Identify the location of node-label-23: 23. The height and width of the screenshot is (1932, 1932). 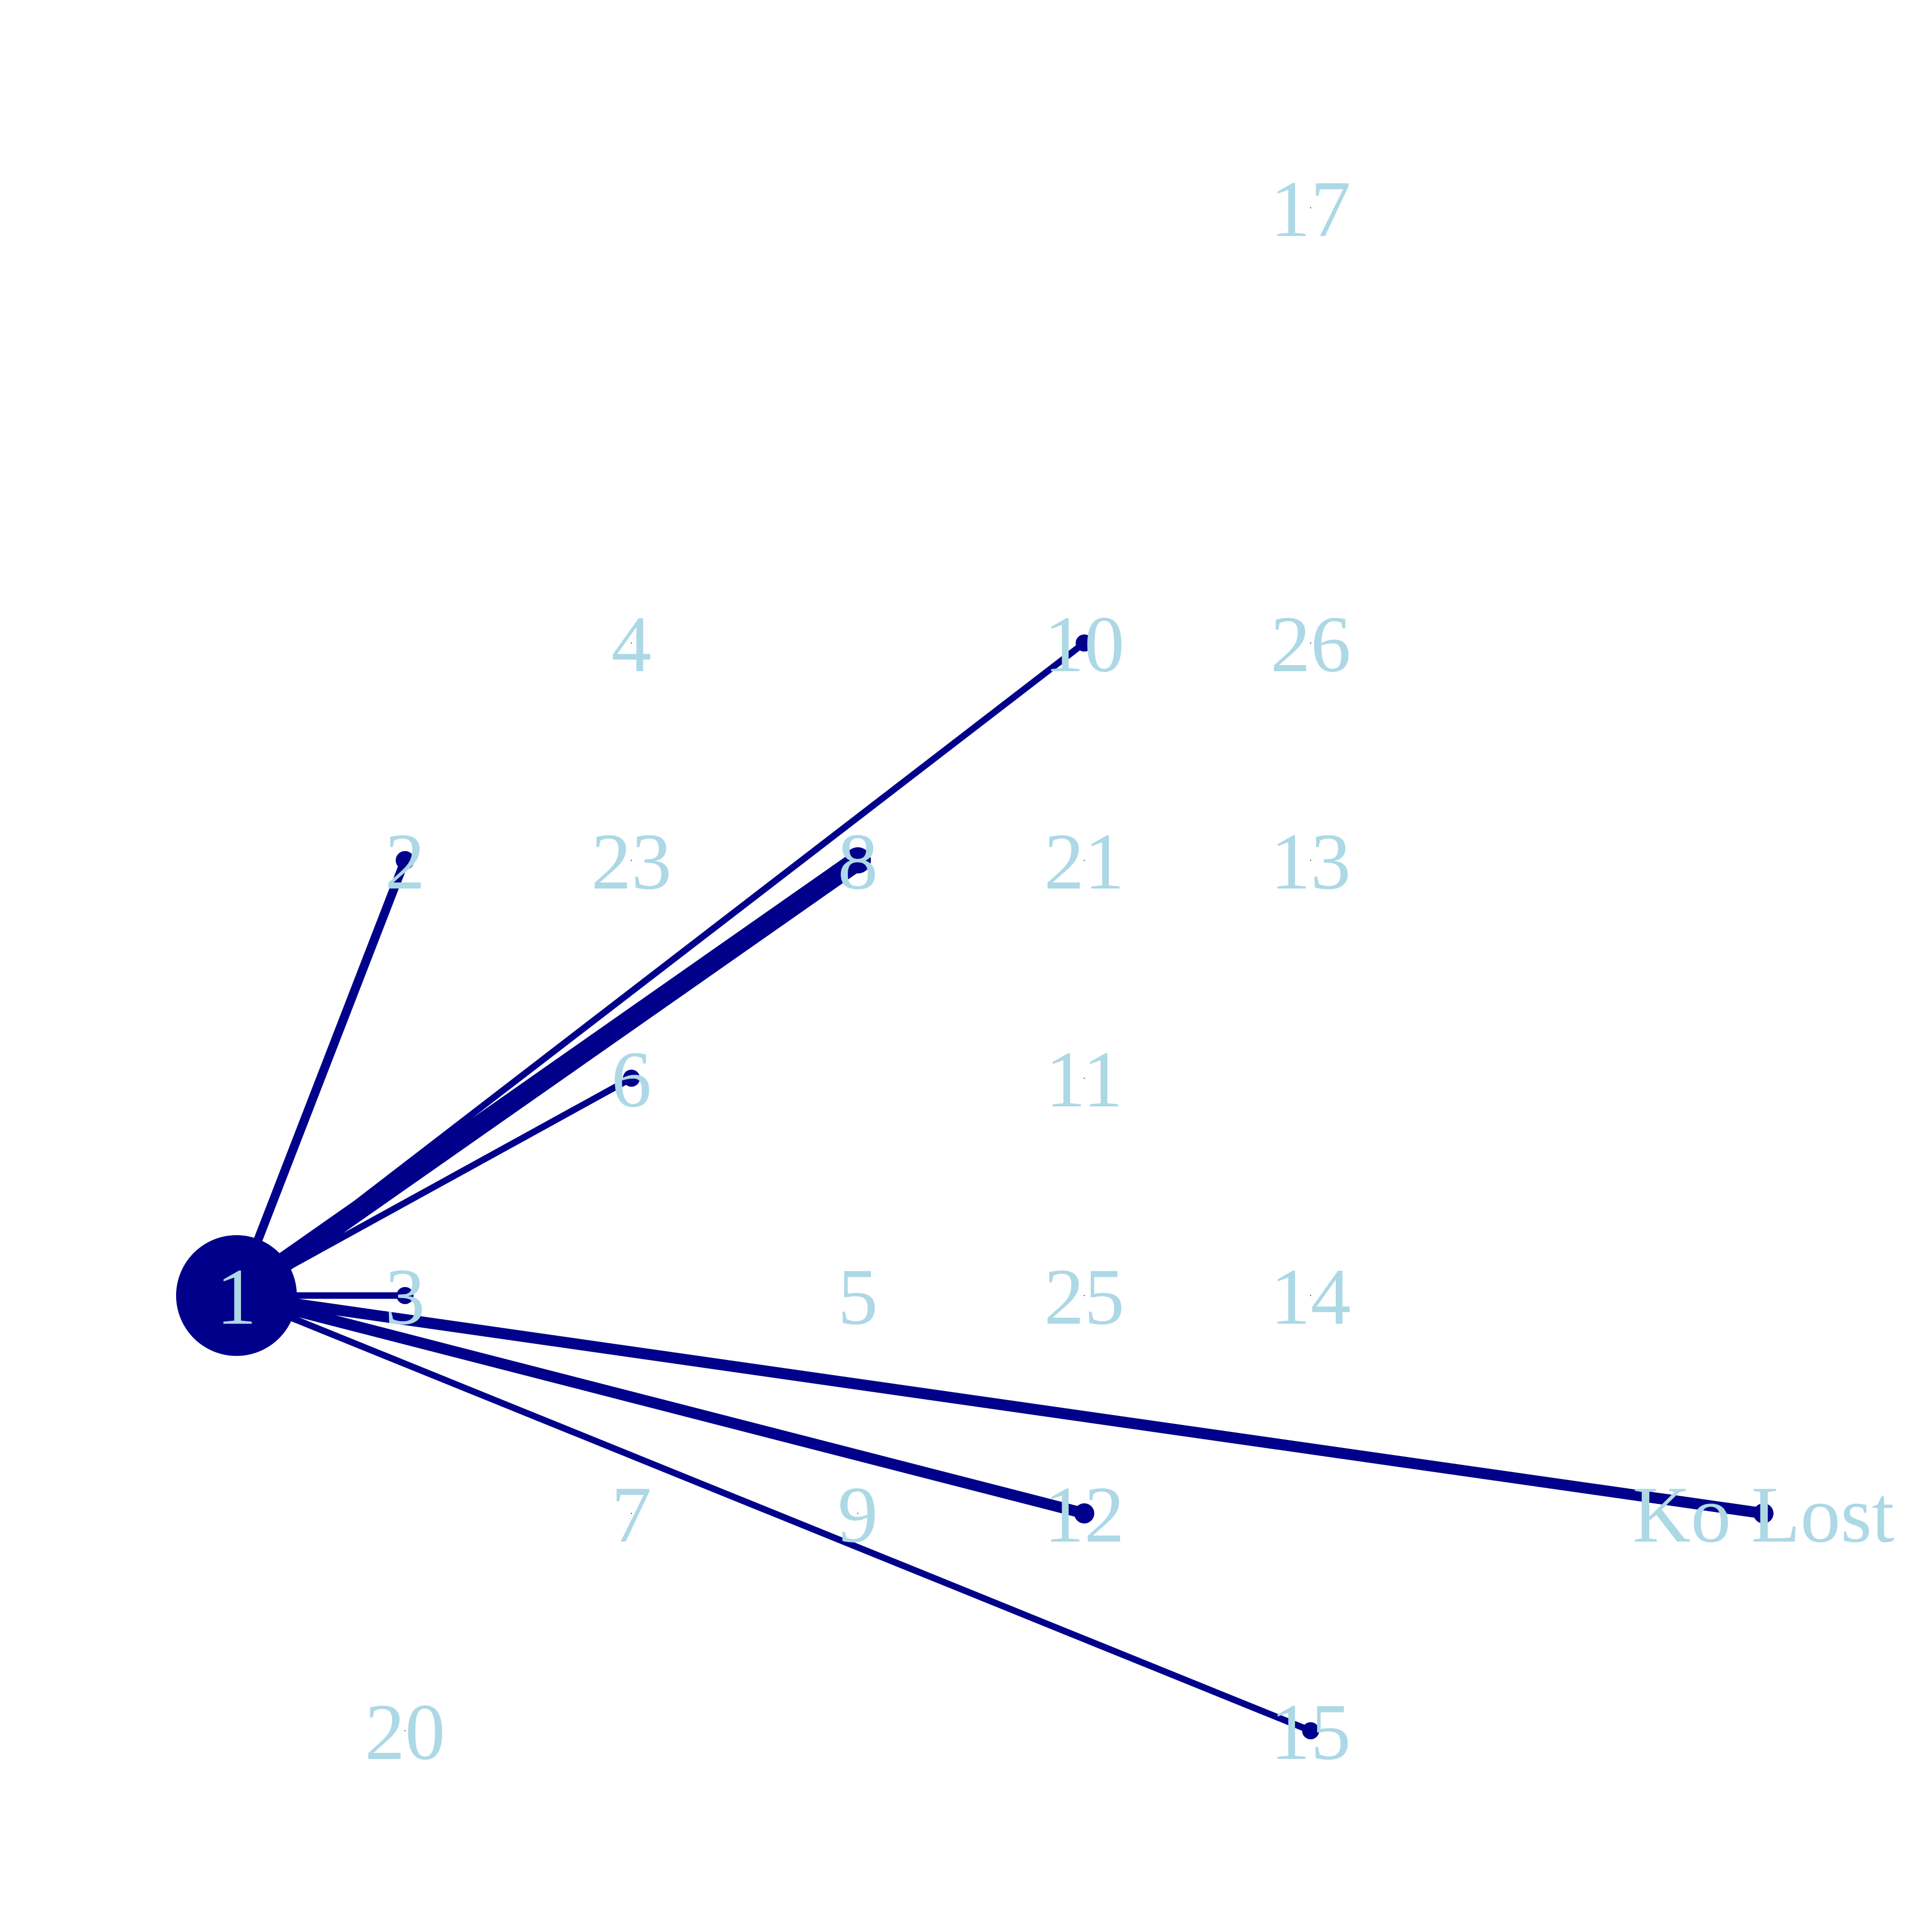
(631, 862).